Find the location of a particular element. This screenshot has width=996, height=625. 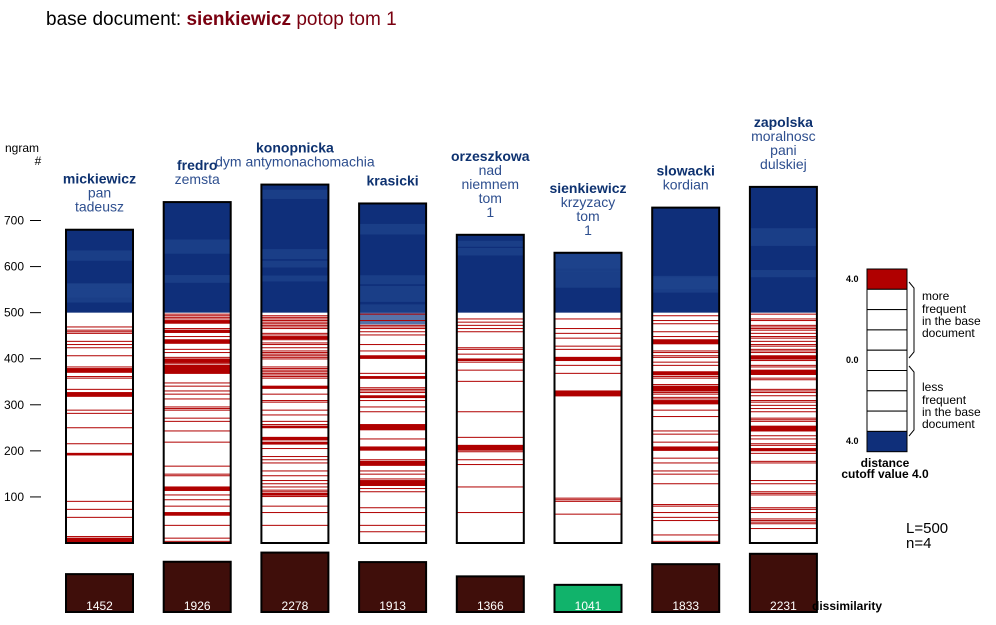

dissimilarity-bar-konopnicka is located at coordinates (295, 582).